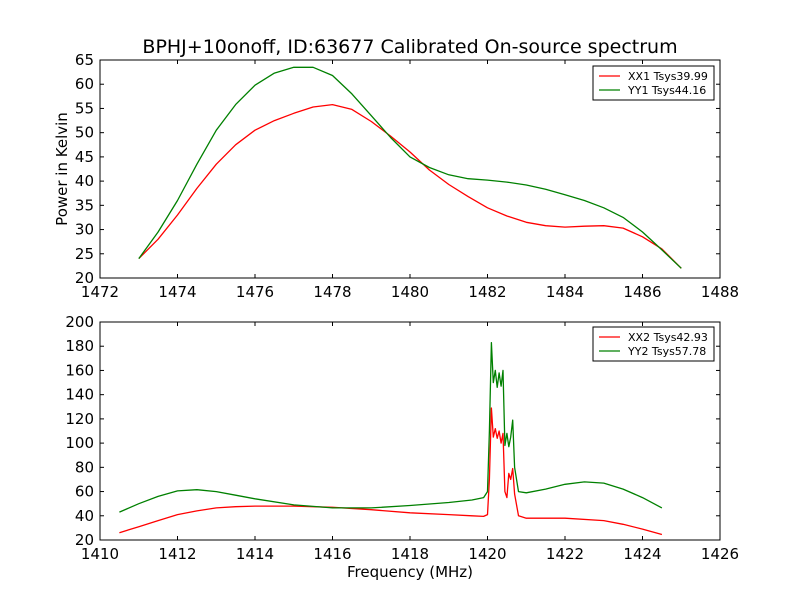 The image size is (800, 604). Describe the element at coordinates (410, 572) in the screenshot. I see `x-axis-label: Frequency (MHz)` at that location.